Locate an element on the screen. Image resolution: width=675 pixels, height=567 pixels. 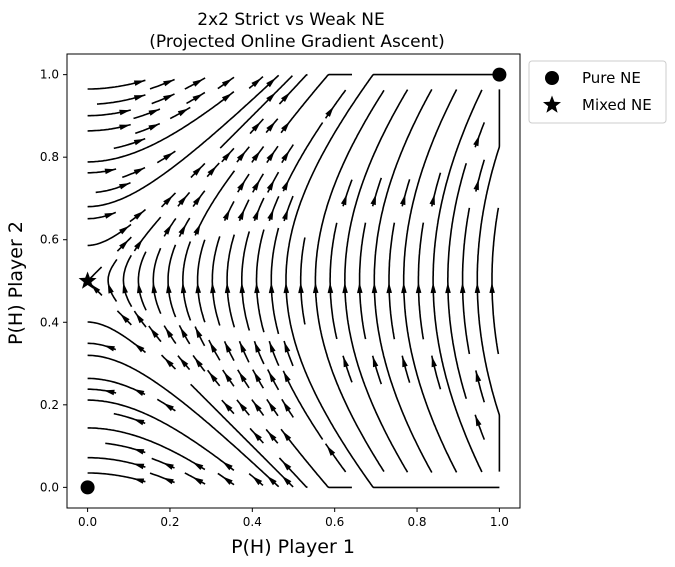
y-tick-label: 0.6 is located at coordinates (49, 240).